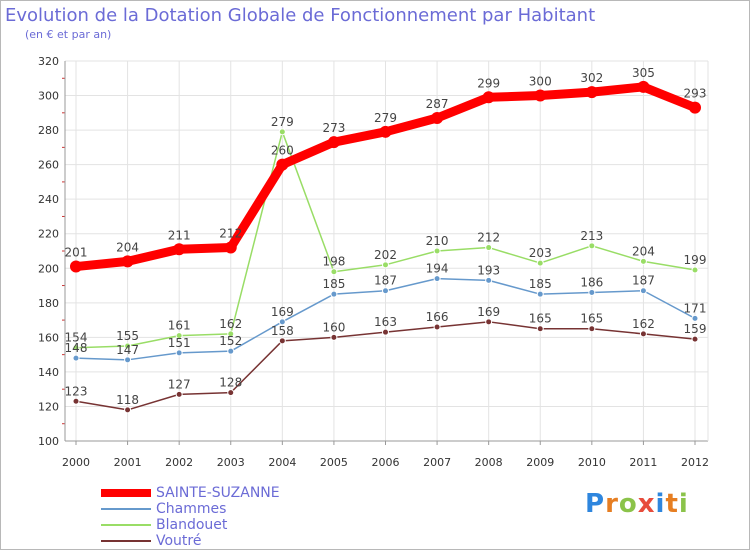  I want to click on data-label: 198, so click(333, 262).